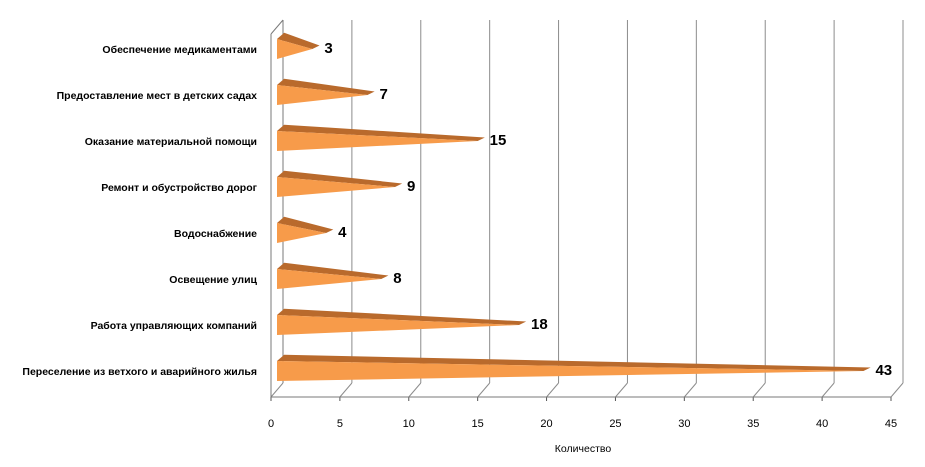 Image resolution: width=925 pixels, height=467 pixels. Describe the element at coordinates (342, 232) in the screenshot. I see `data-label: 4` at that location.